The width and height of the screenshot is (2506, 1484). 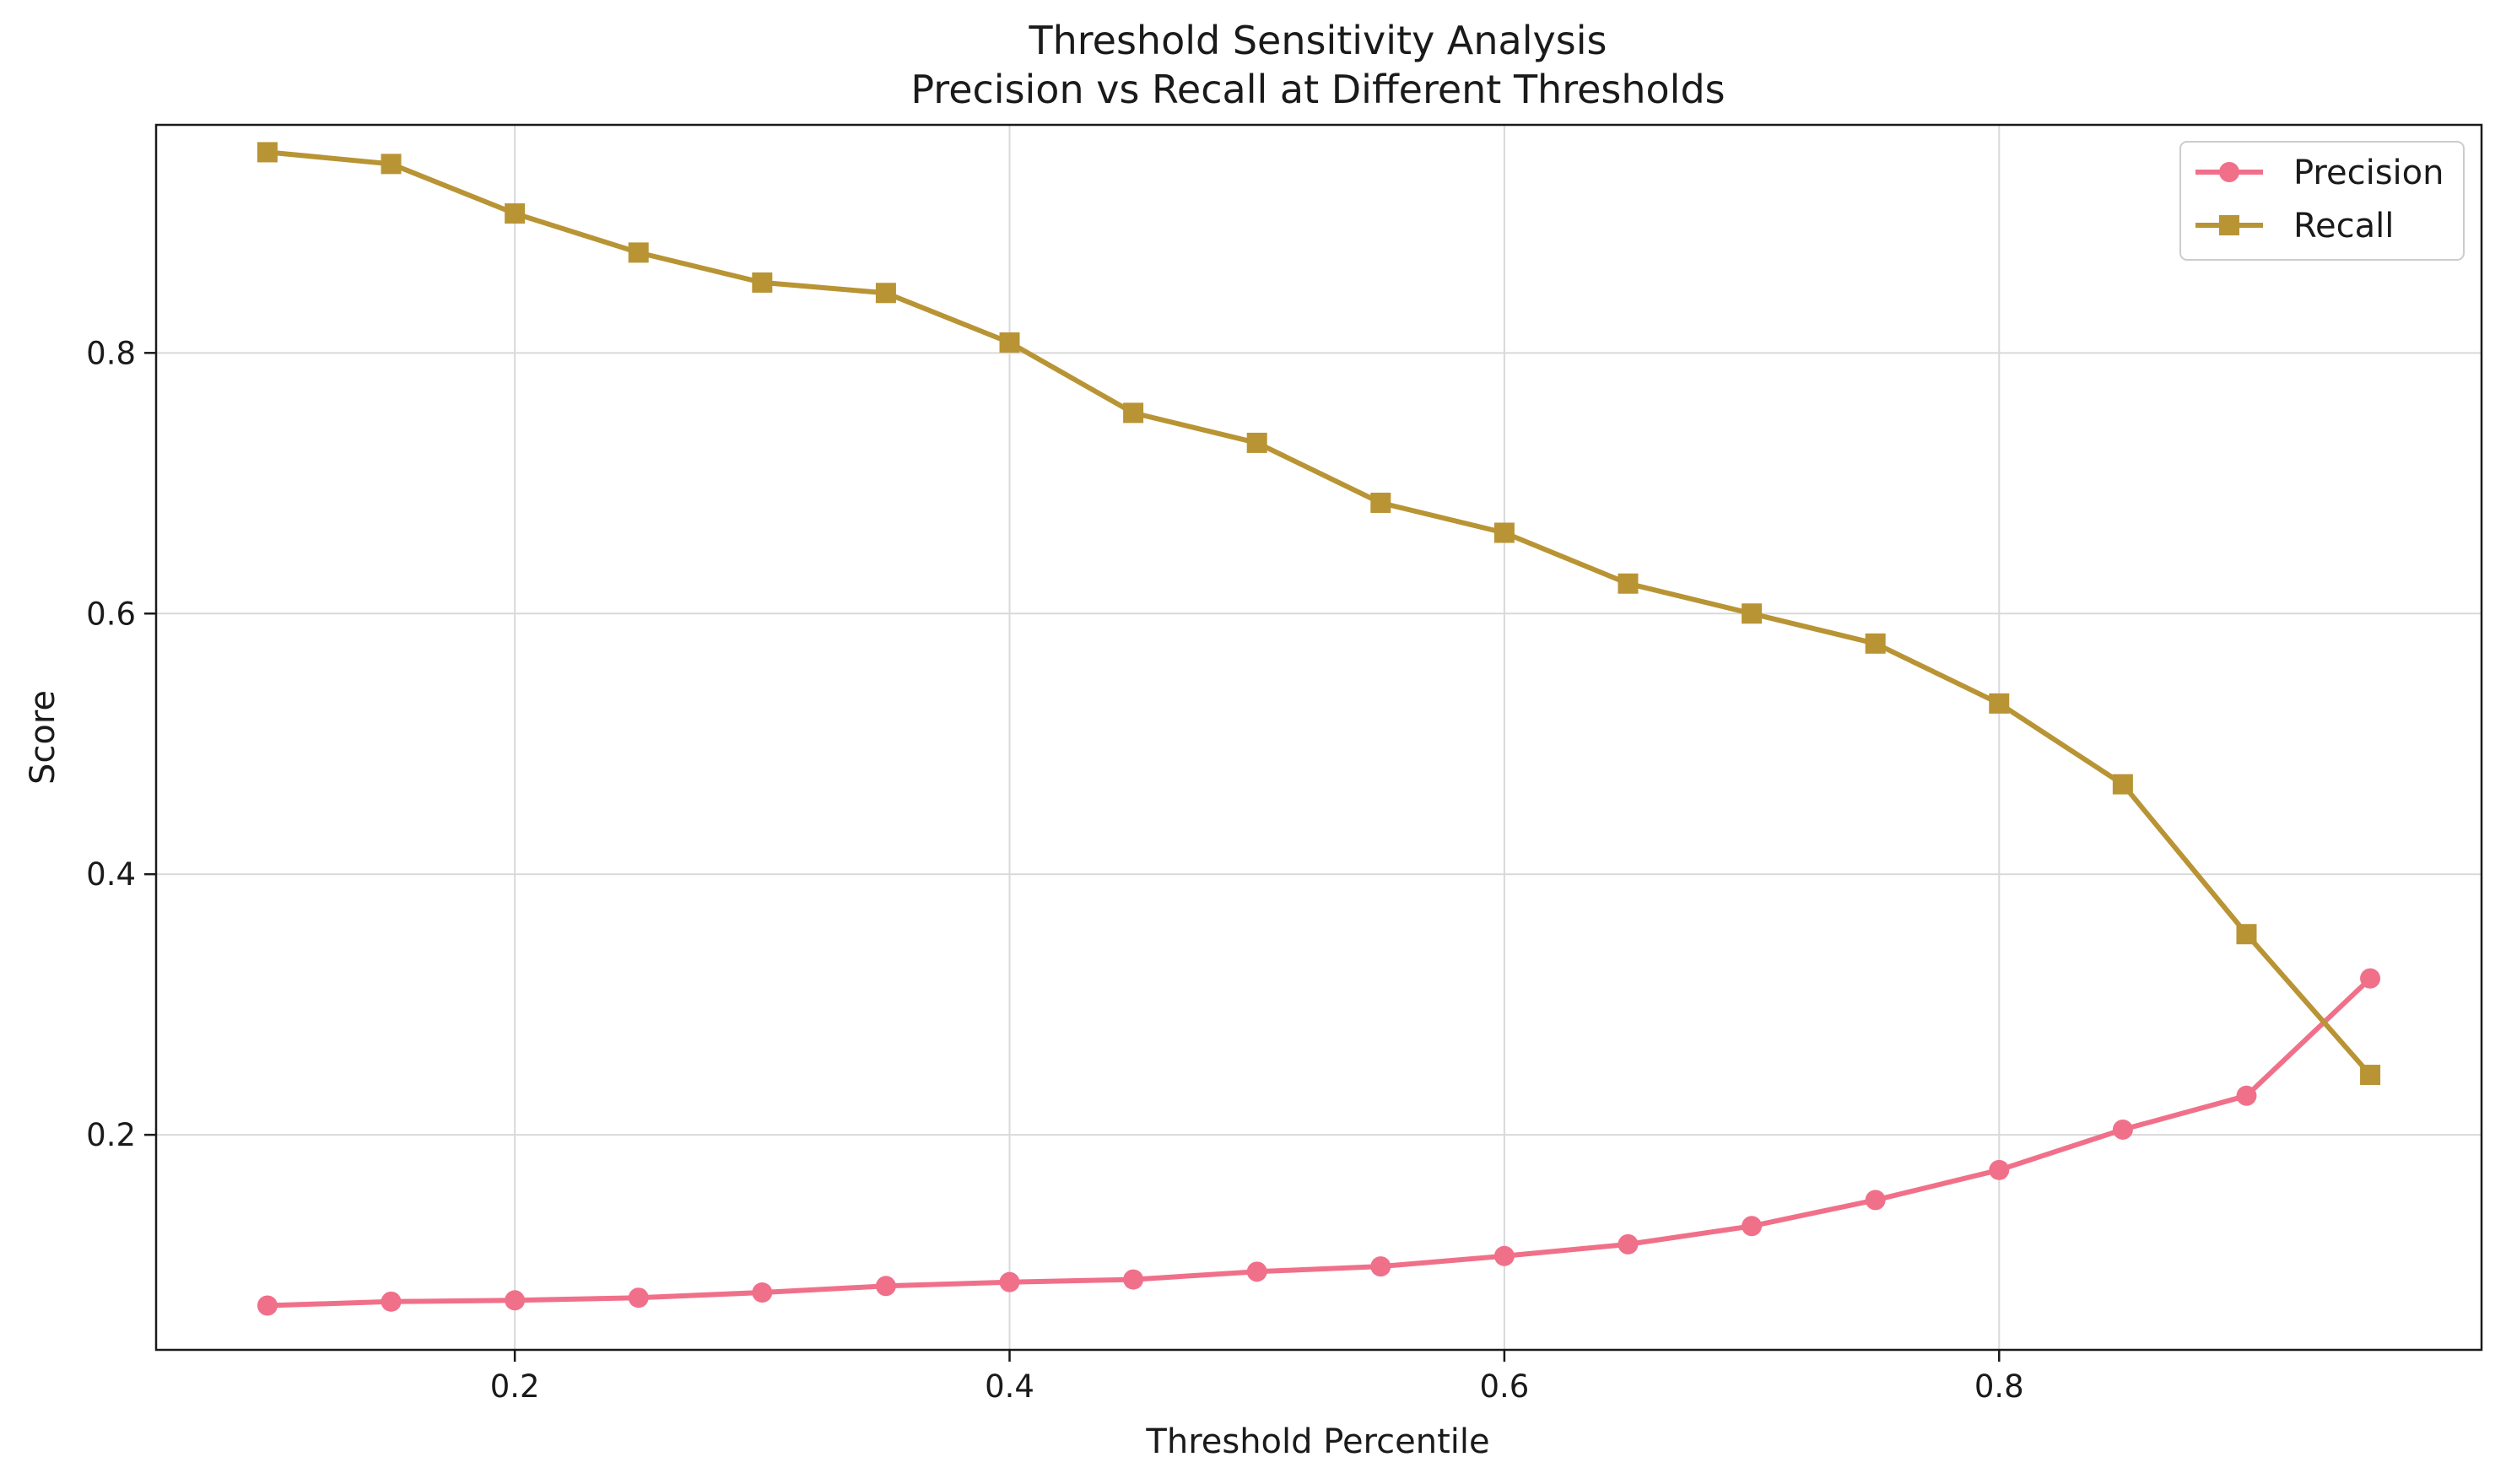 What do you see at coordinates (2229, 172) in the screenshot?
I see `legend-marker-precision` at bounding box center [2229, 172].